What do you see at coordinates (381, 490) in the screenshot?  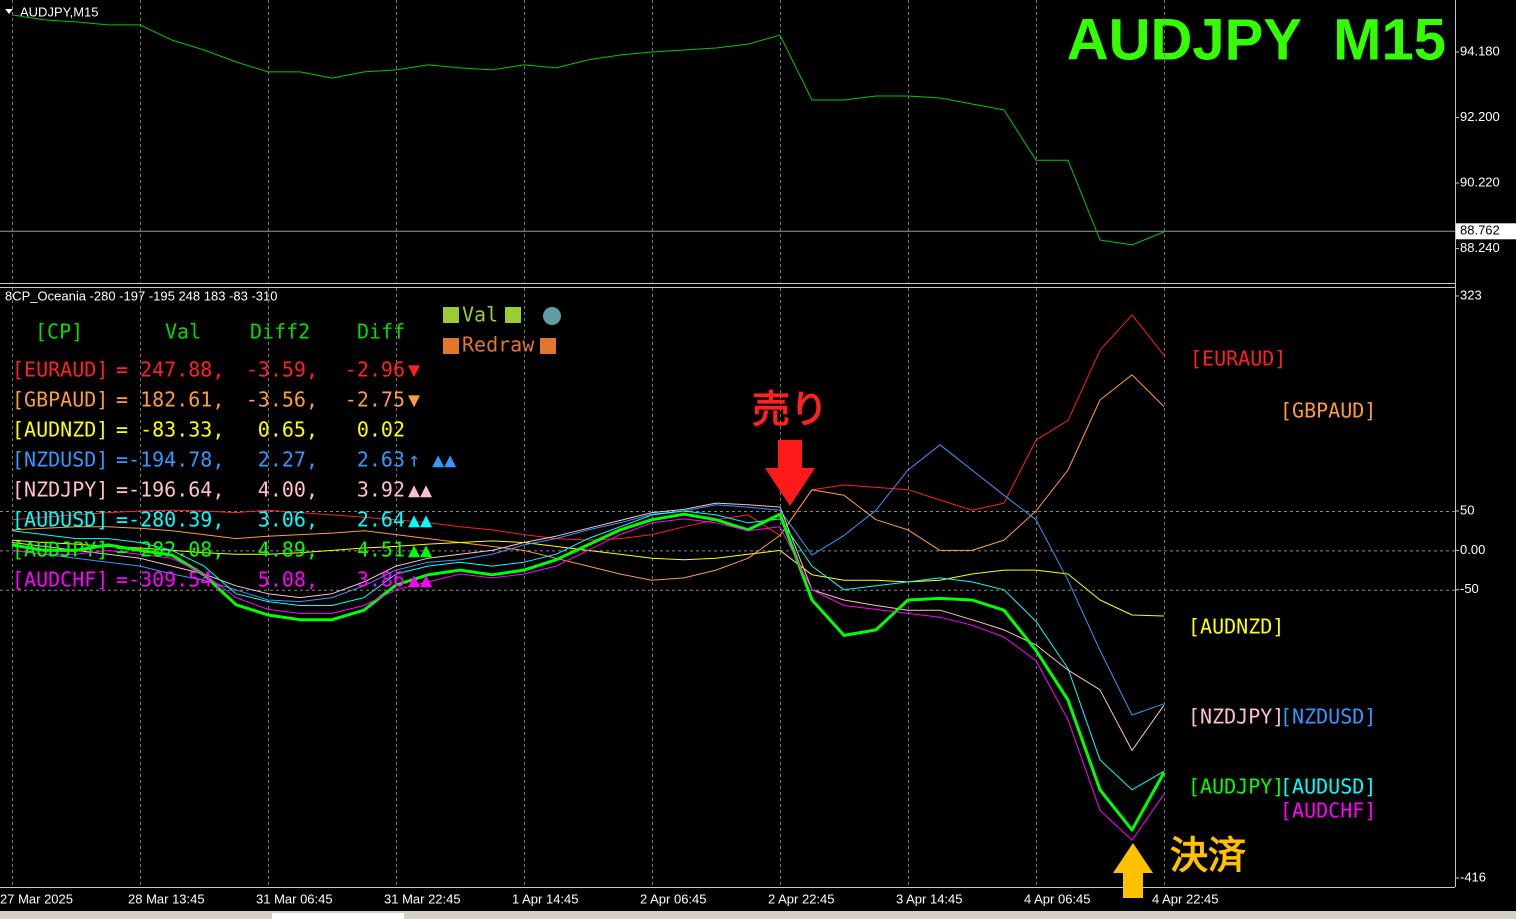 I see `table-diff: 3.92` at bounding box center [381, 490].